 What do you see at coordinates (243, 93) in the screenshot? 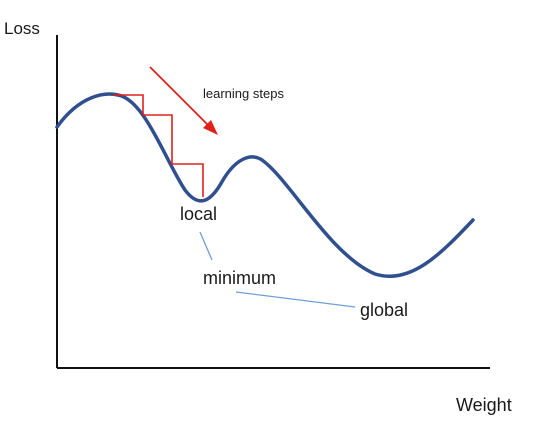
I see `learning-steps-label: learning steps` at bounding box center [243, 93].